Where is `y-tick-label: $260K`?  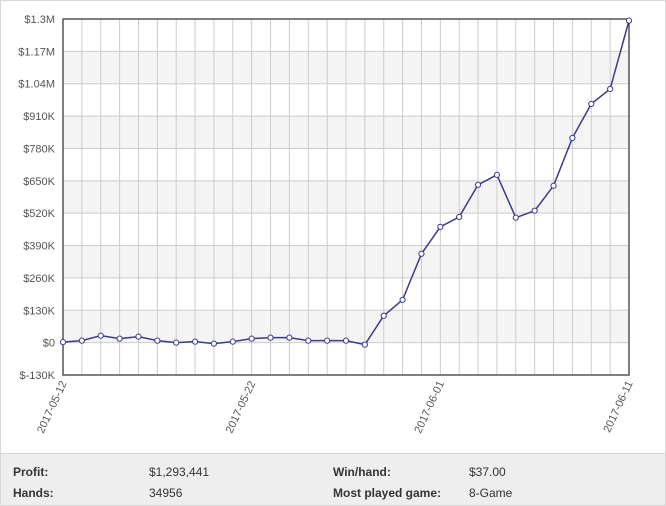 y-tick-label: $260K is located at coordinates (39, 279).